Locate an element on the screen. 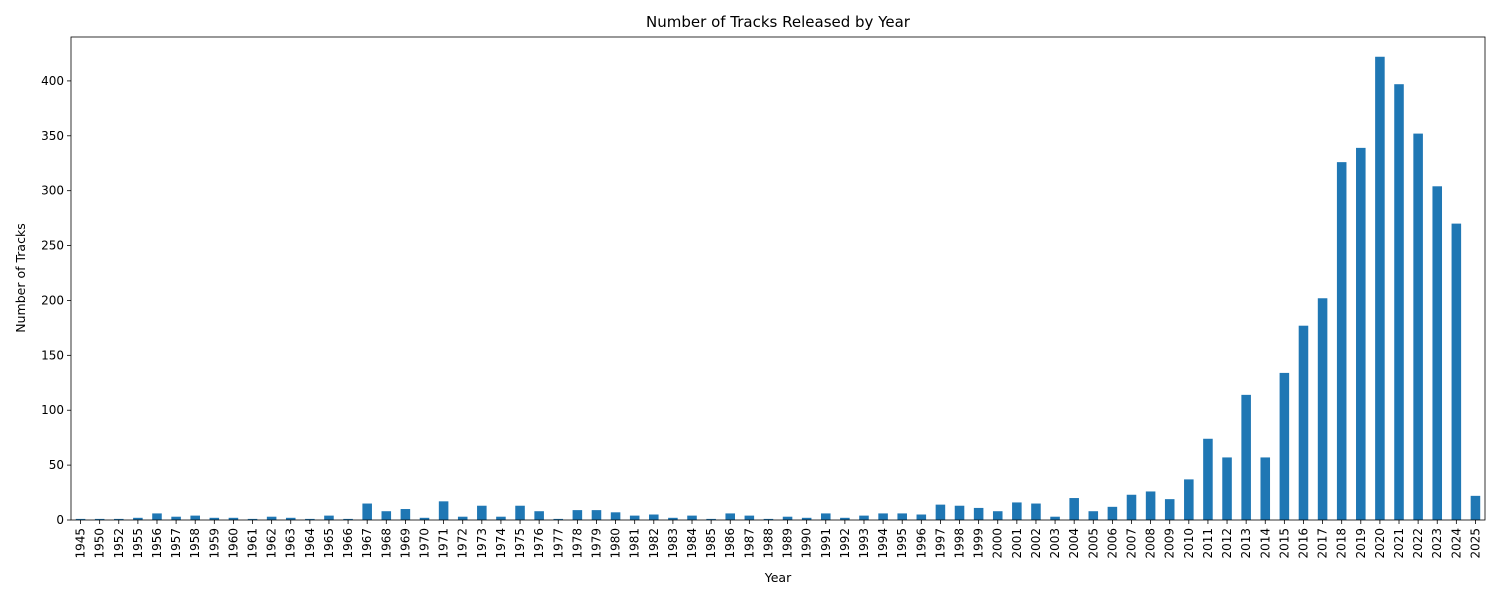 This screenshot has width=1500, height=600. bar-2015 is located at coordinates (1284, 446).